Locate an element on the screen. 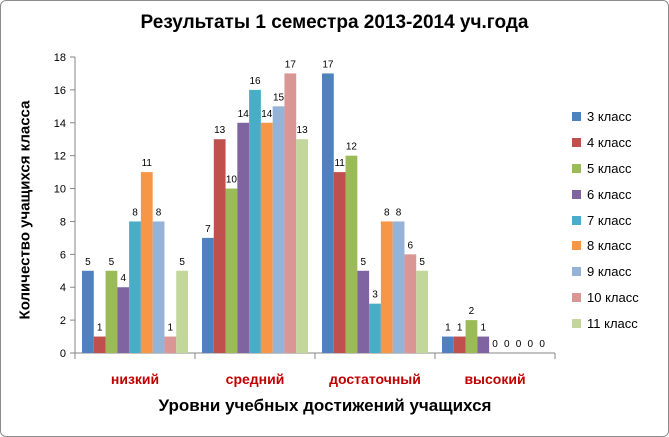 The image size is (669, 437). data-label: 10 is located at coordinates (232, 180).